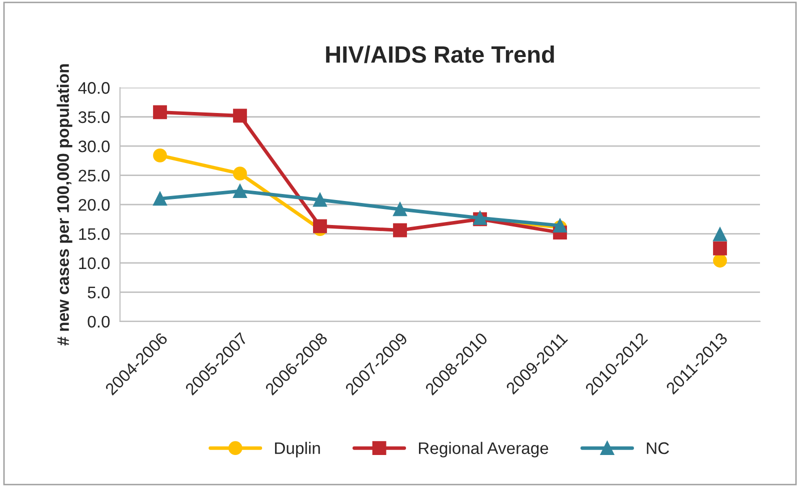 The image size is (800, 487). Describe the element at coordinates (94, 88) in the screenshot. I see `y-tick-label: 40.0` at that location.